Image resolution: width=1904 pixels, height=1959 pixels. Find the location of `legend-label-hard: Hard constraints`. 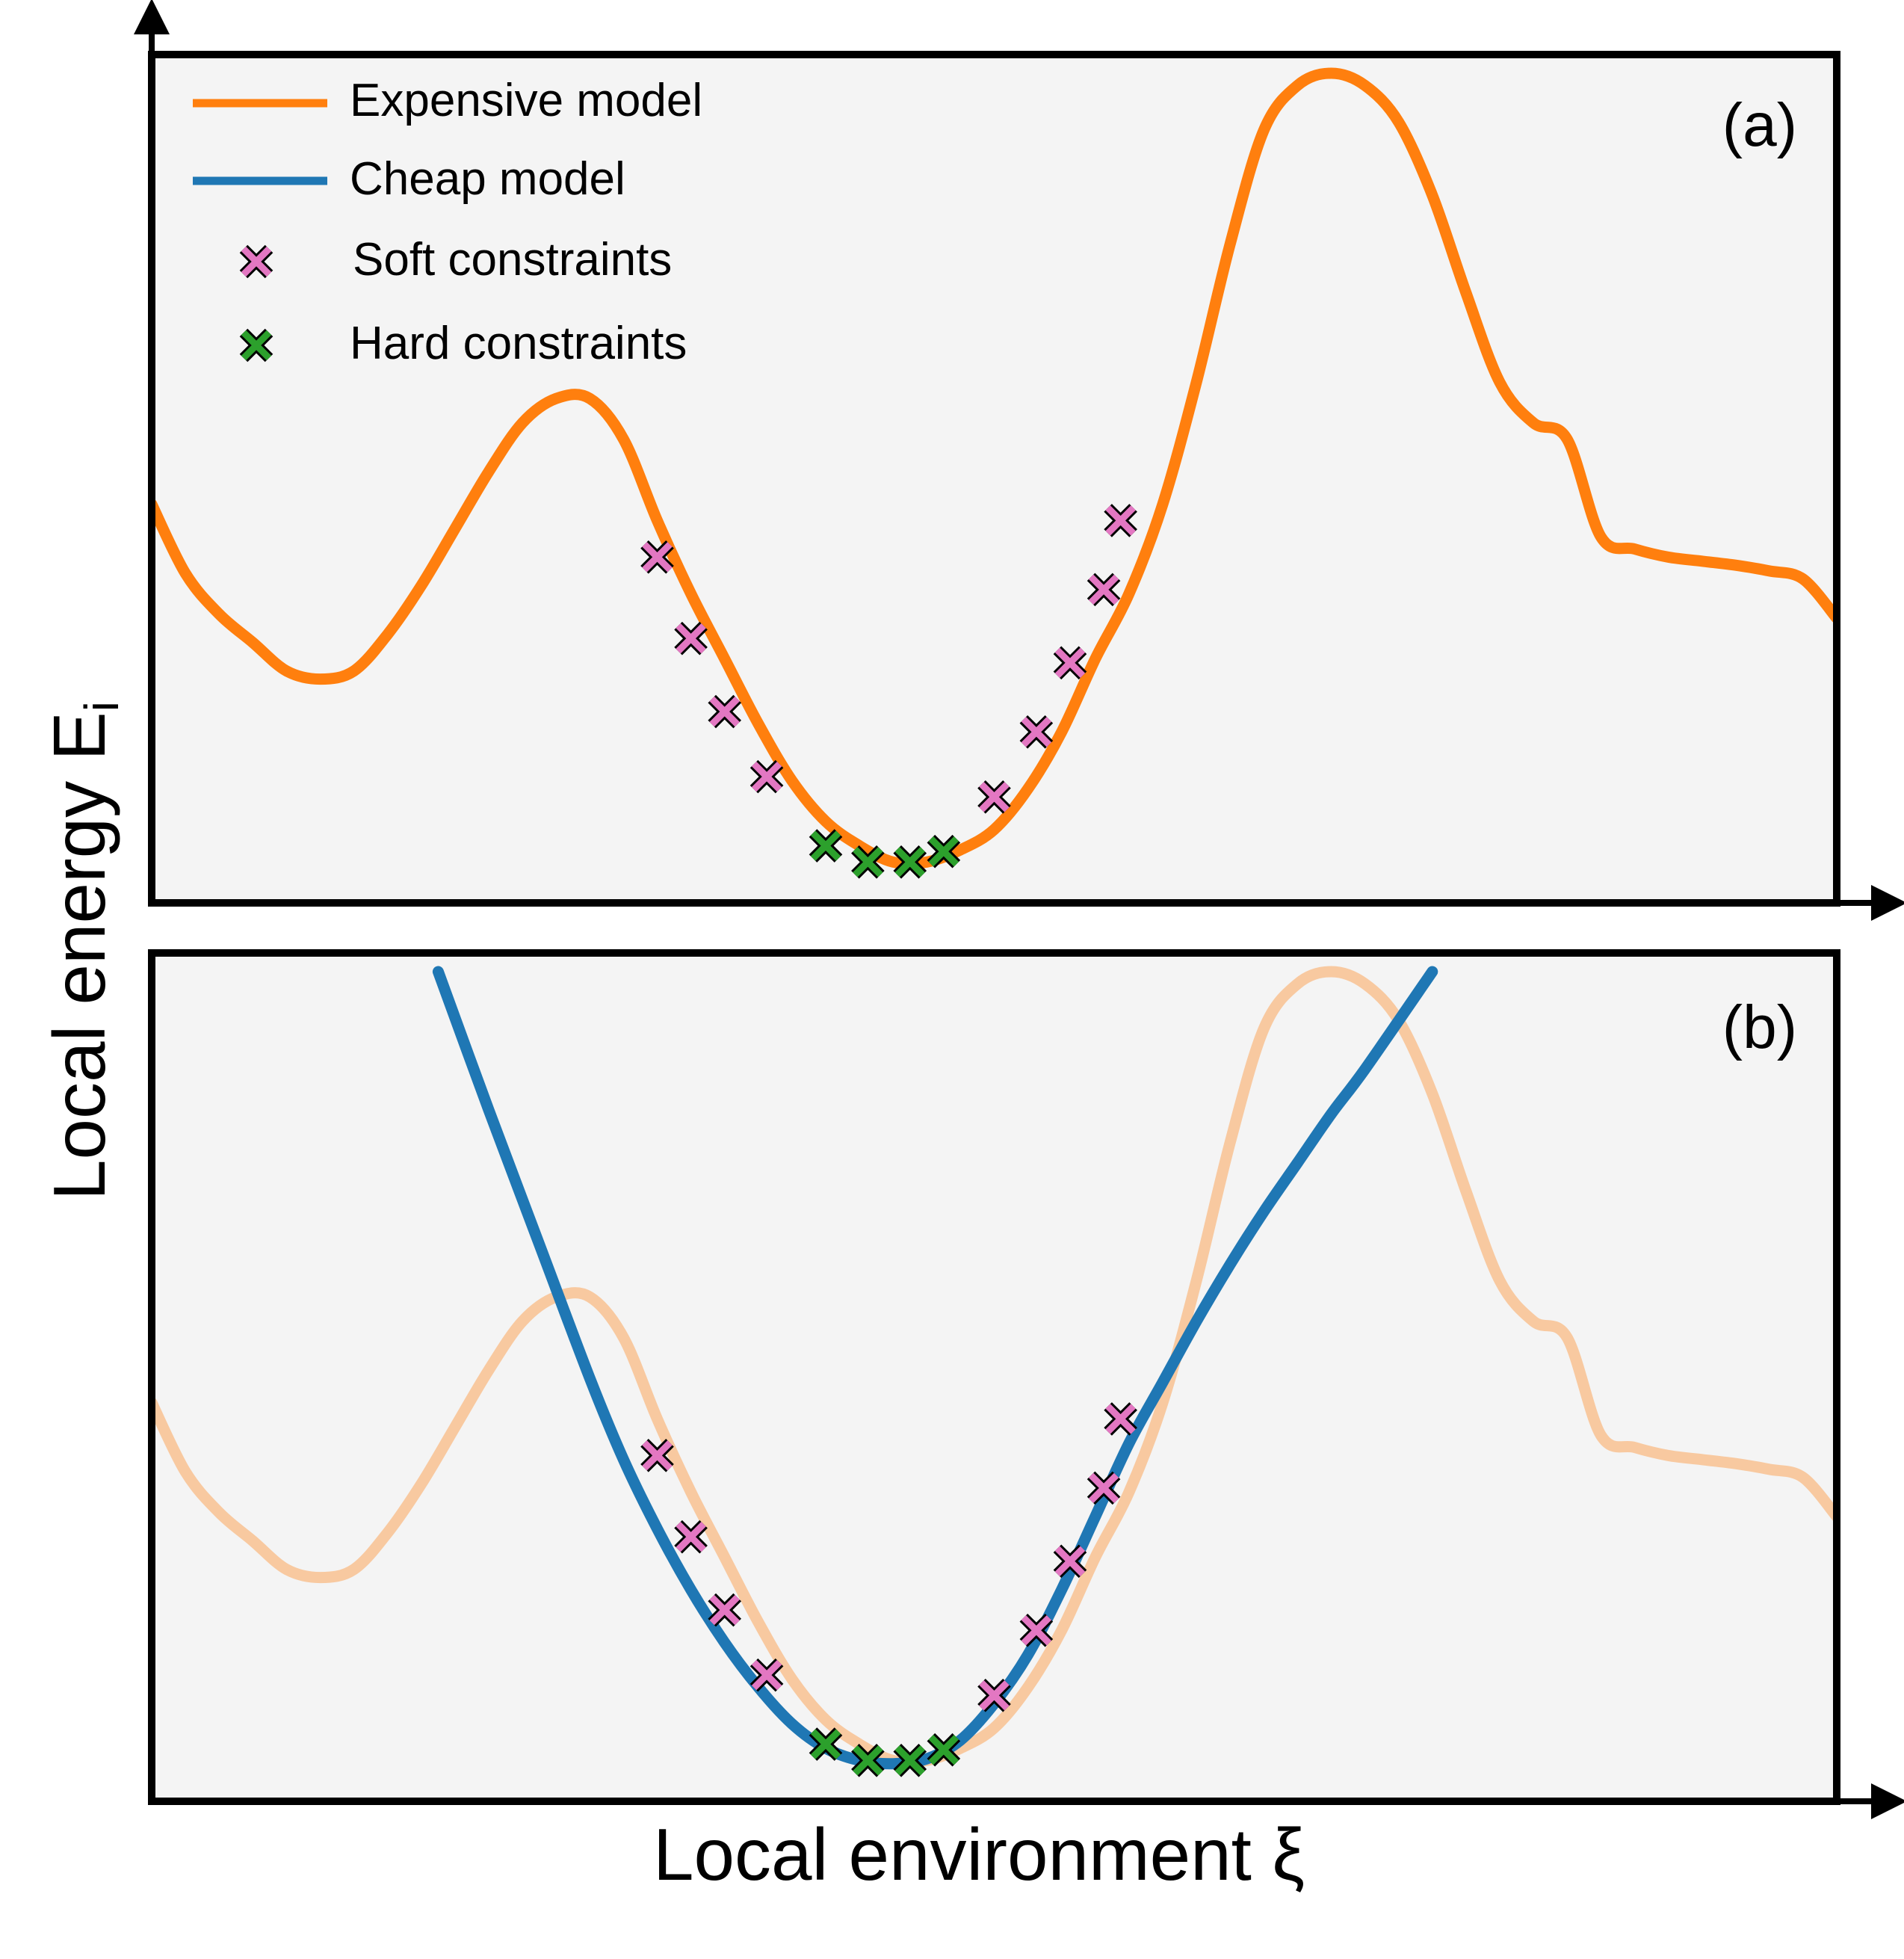

legend-label-hard: Hard constraints is located at coordinates (518, 343).